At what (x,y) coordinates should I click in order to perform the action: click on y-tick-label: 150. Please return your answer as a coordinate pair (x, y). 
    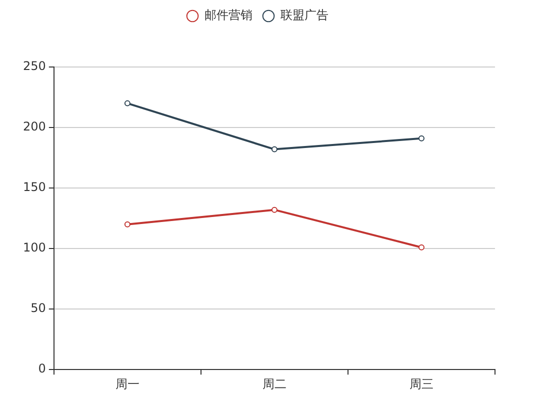
    Looking at the image, I should click on (34, 187).